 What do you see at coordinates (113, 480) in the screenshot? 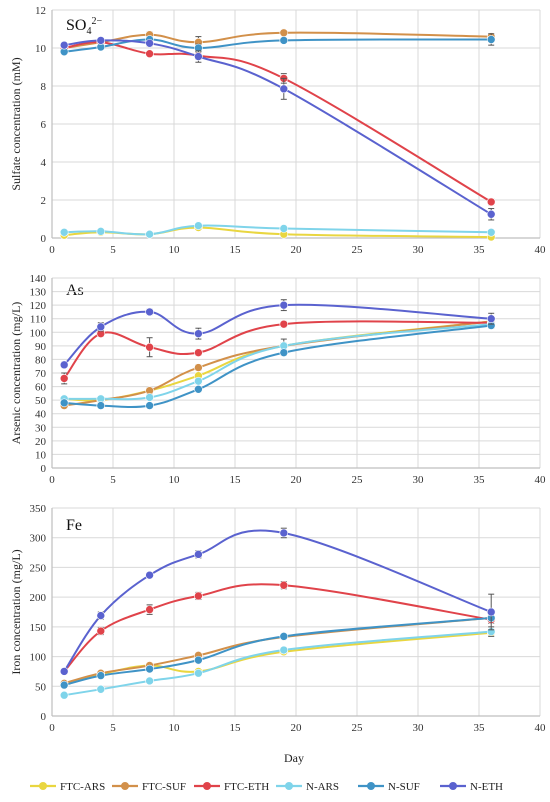
I see `arsenic-x-tick-label: 5` at bounding box center [113, 480].